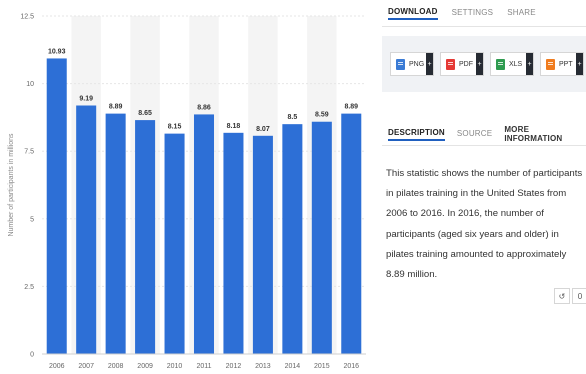  I want to click on bar-value-label: 8.18, so click(234, 126).